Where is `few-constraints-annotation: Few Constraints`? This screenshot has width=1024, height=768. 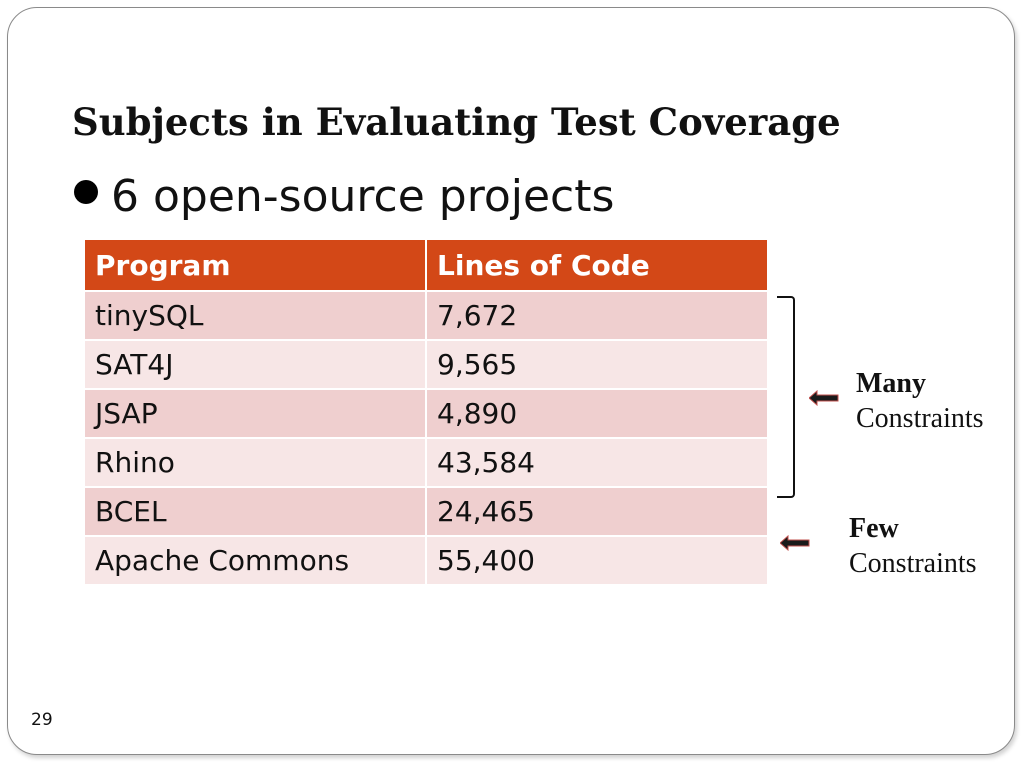 few-constraints-annotation: Few Constraints is located at coordinates (913, 547).